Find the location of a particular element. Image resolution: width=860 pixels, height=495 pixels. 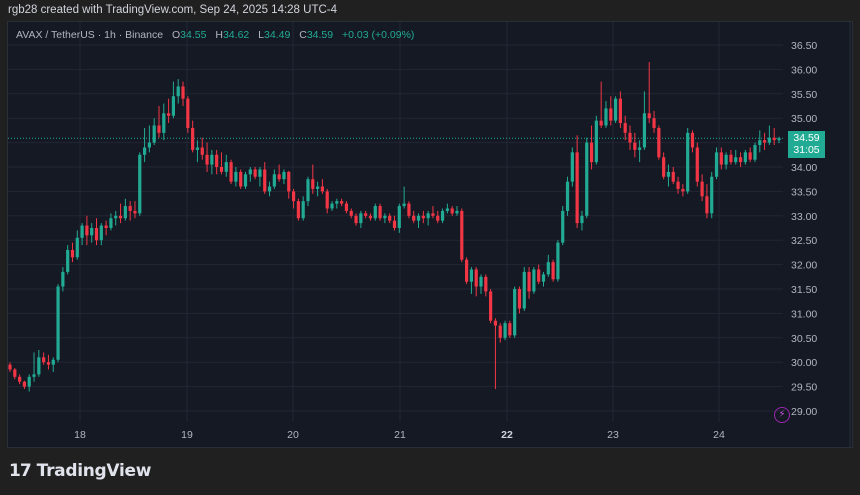

price-axis-label: 29.50 is located at coordinates (804, 388).